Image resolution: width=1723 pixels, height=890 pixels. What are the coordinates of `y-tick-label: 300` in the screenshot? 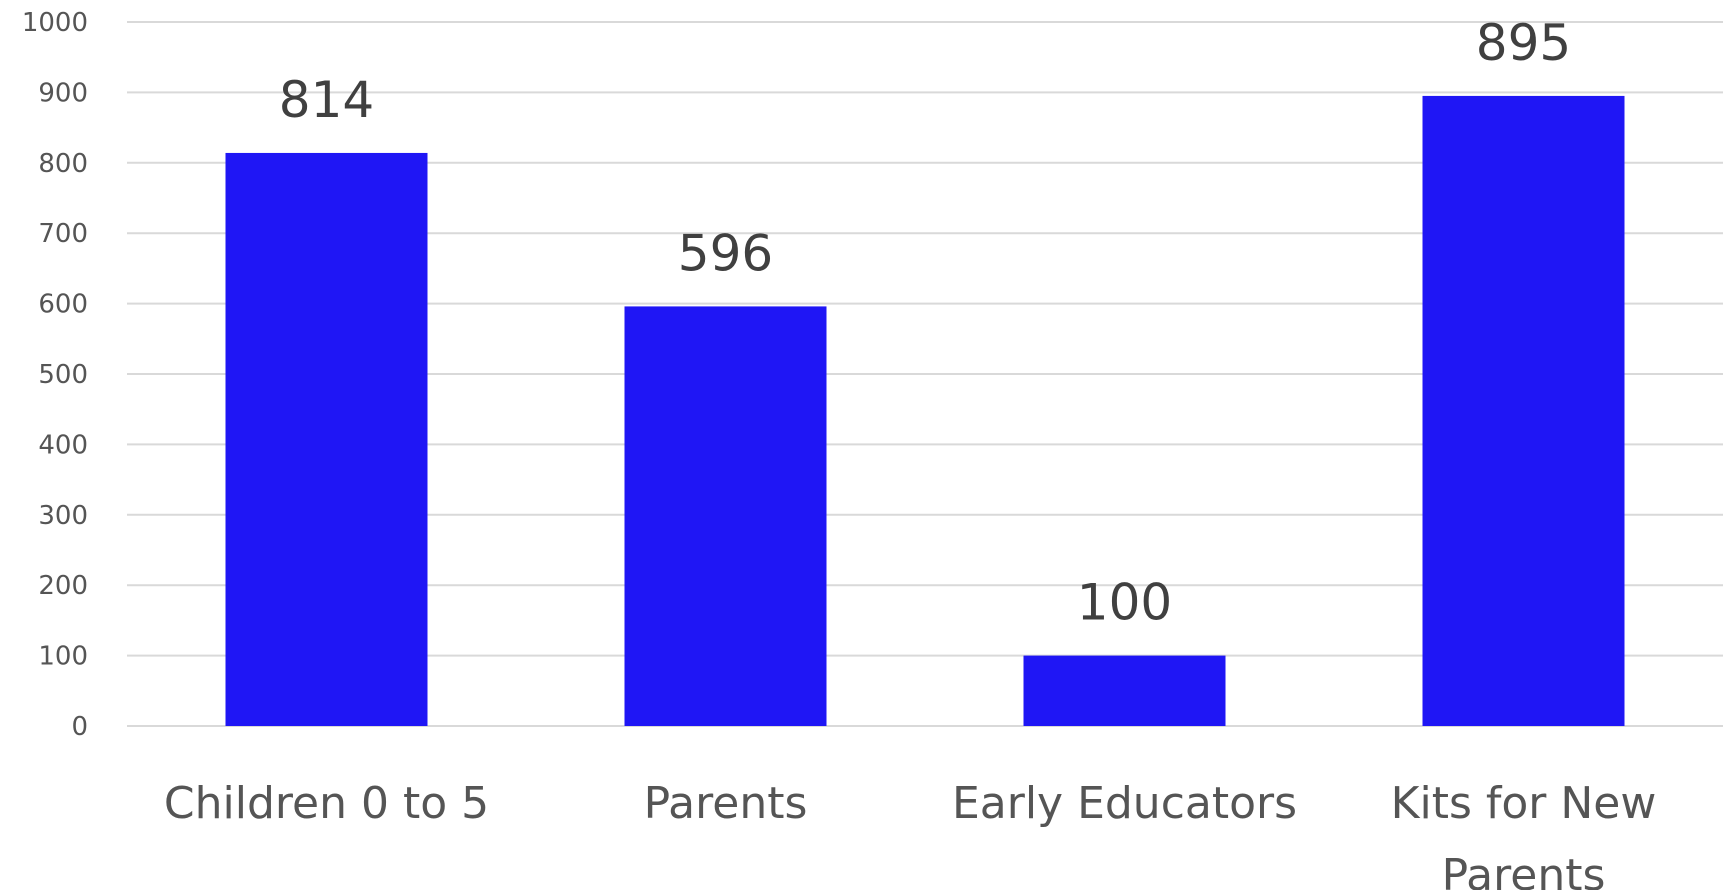 It's located at (63, 516).